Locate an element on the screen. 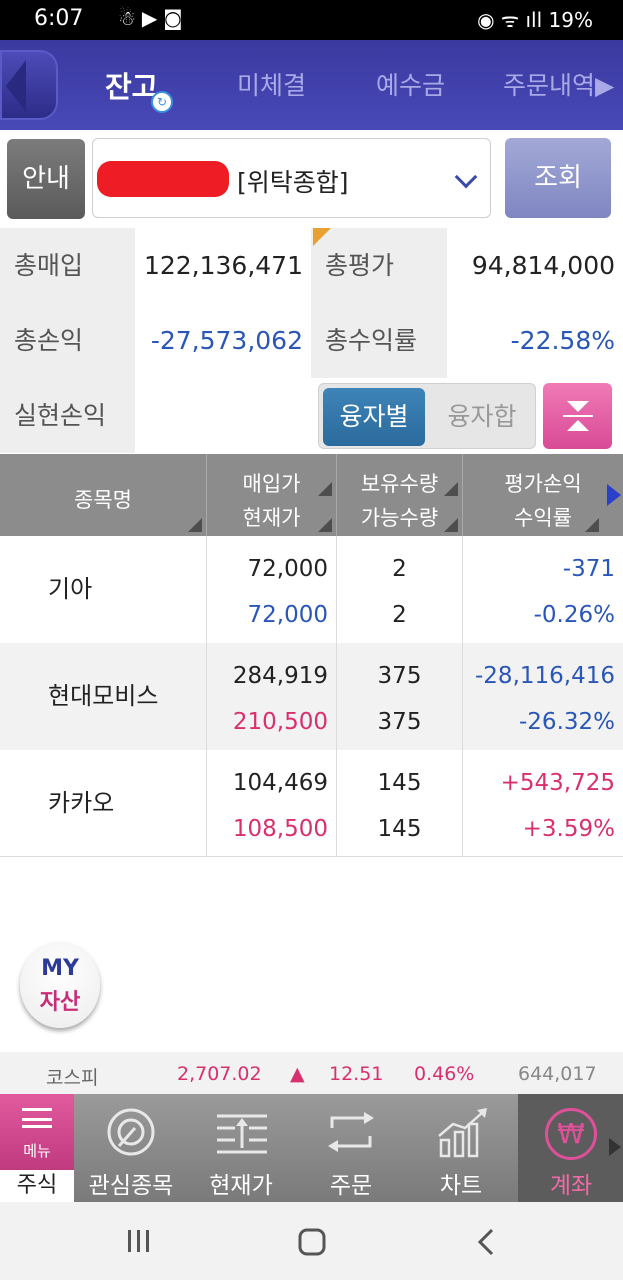 This screenshot has width=623, height=1280. return-rate: -0.26% is located at coordinates (574, 615).